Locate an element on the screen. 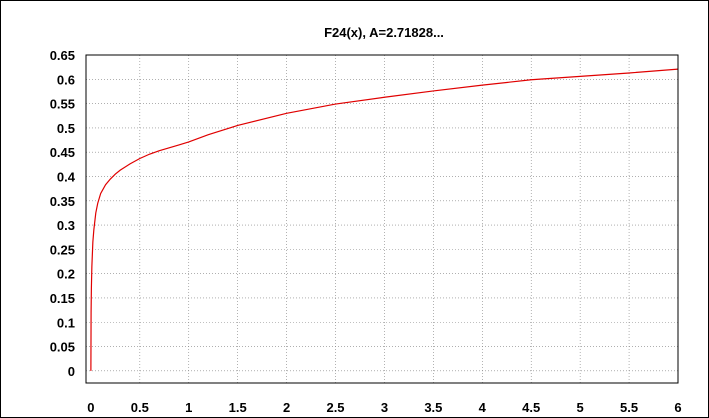 The width and height of the screenshot is (709, 418). x-tick-label: 6 is located at coordinates (677, 407).